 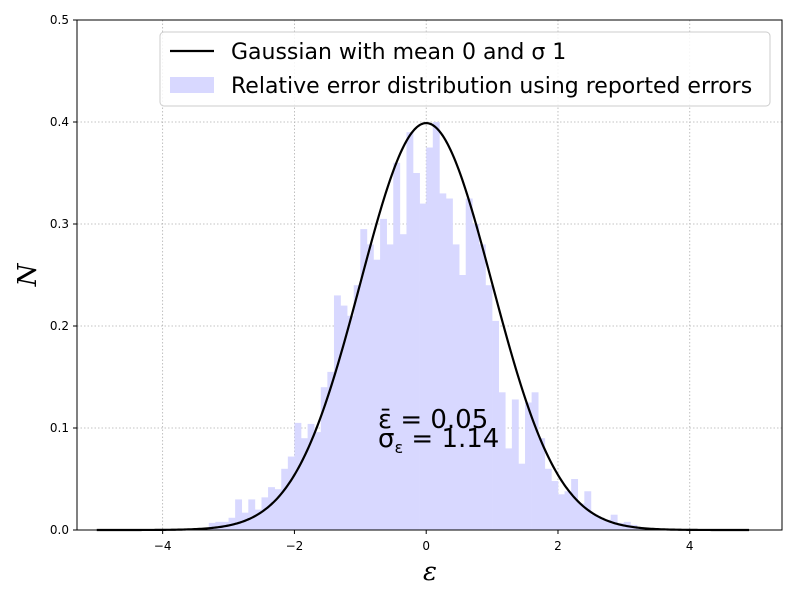 I want to click on annotation-sigma-value: = 1.14, so click(x=451, y=439).